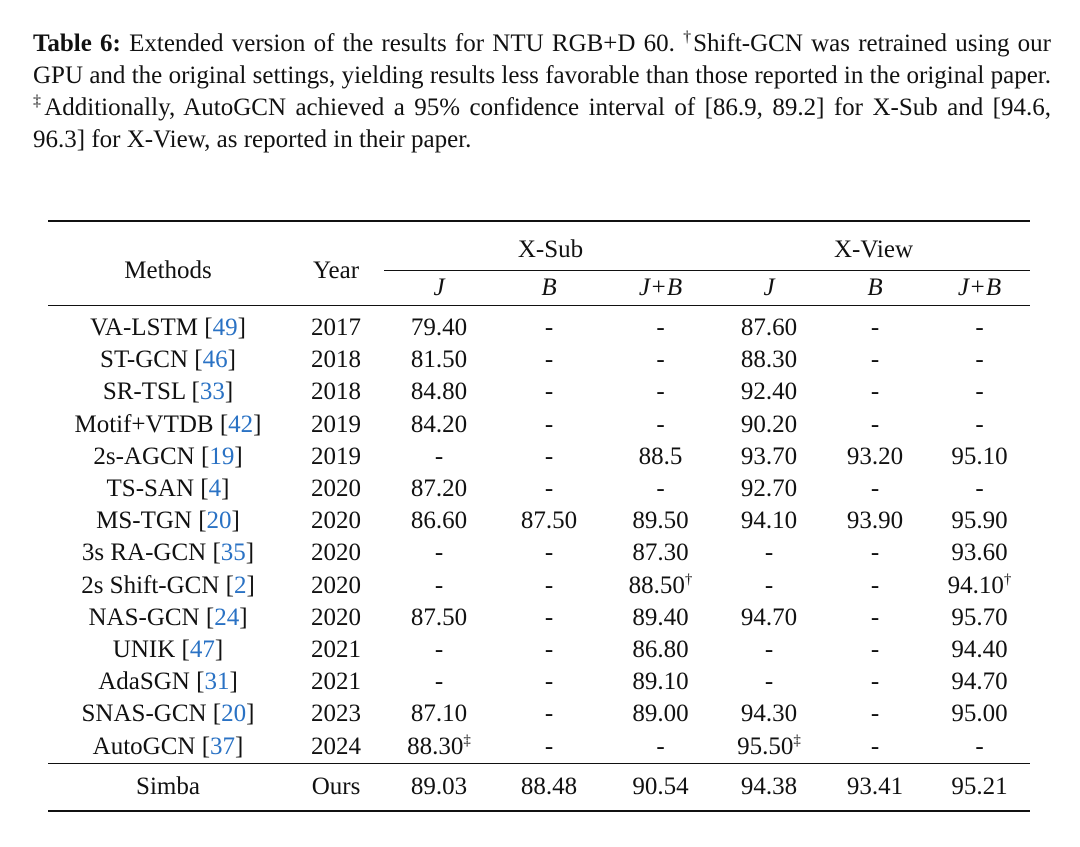 Image resolution: width=1080 pixels, height=847 pixels. I want to click on value-cell: 92.40, so click(769, 392).